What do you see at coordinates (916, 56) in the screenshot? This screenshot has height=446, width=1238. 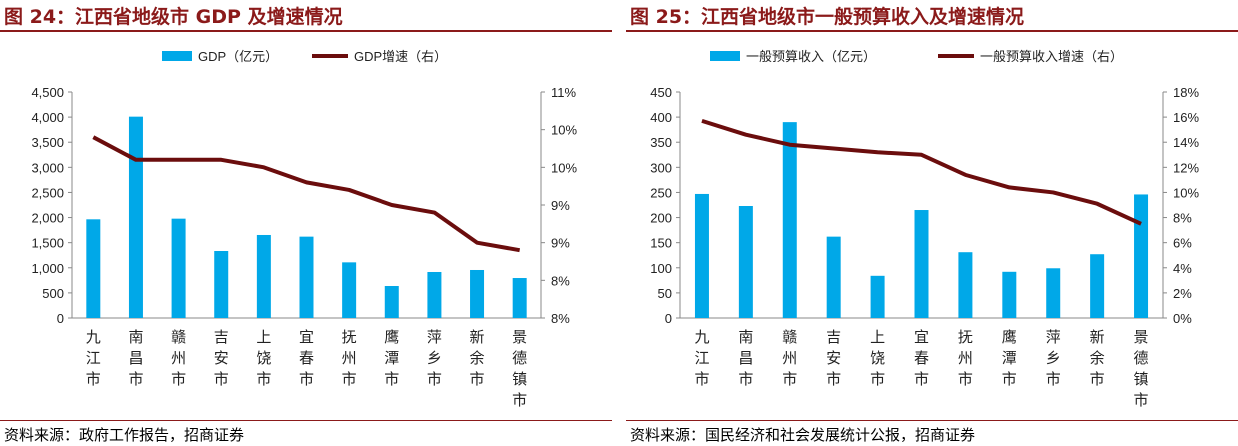 I see `legend: 一般预算收入（亿元） 一般预算收入增速（右）` at bounding box center [916, 56].